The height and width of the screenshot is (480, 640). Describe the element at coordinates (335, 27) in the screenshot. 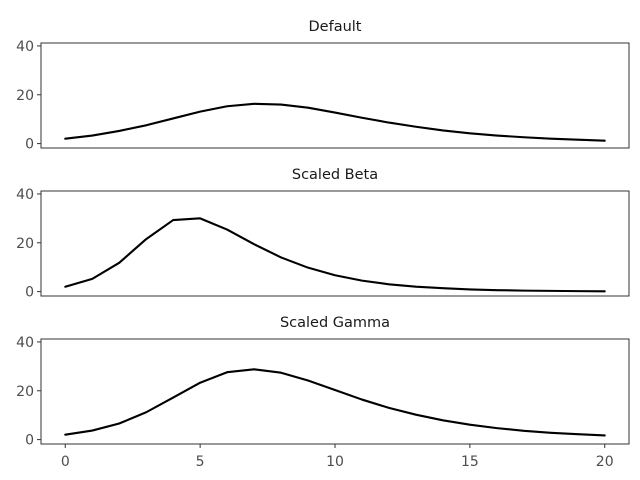

I see `panel-title: Default` at that location.